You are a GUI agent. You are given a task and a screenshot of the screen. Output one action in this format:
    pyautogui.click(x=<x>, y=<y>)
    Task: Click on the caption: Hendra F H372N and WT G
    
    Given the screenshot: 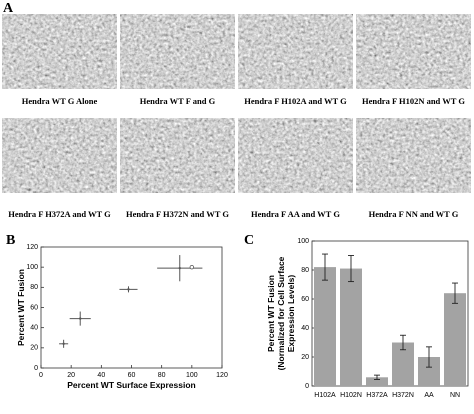 What is the action you would take?
    pyautogui.click(x=177, y=214)
    